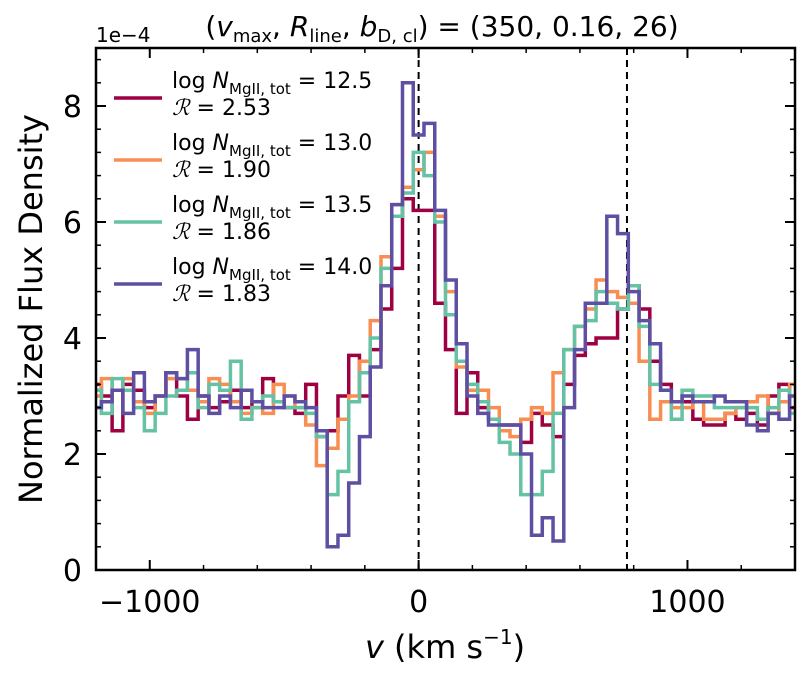  What do you see at coordinates (149, 602) in the screenshot?
I see `x-tick-label: −1000` at bounding box center [149, 602].